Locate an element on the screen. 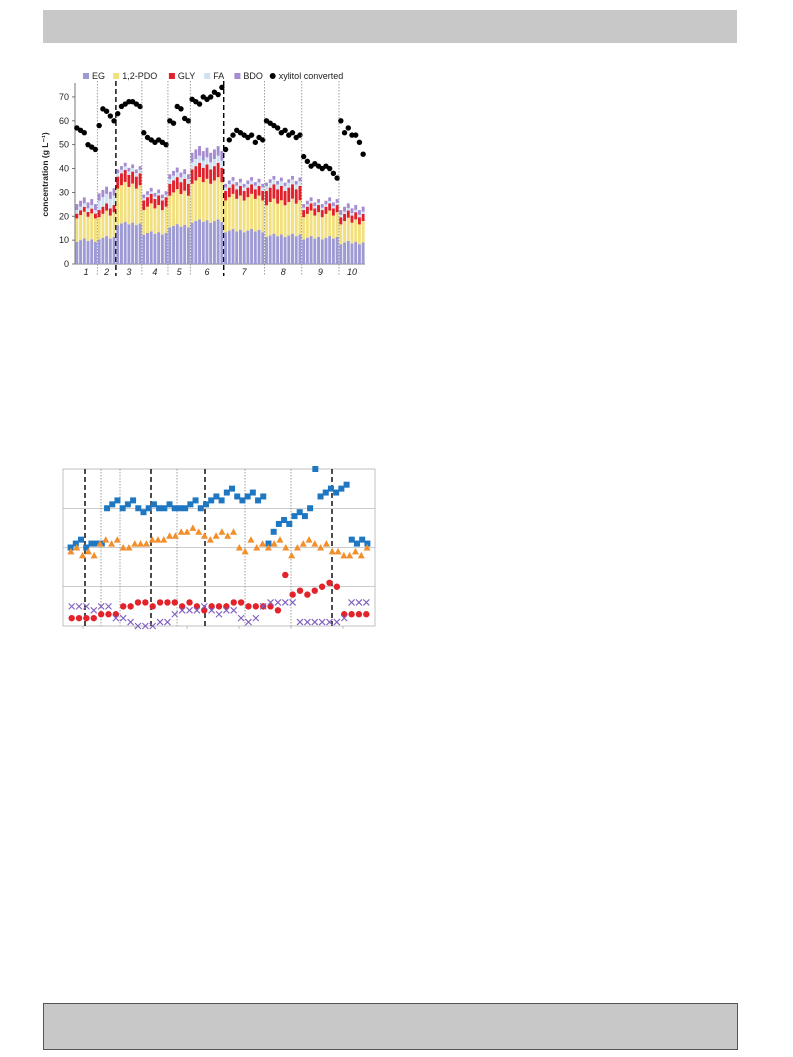 The image size is (793, 1057). period-label: 2 is located at coordinates (106, 272).